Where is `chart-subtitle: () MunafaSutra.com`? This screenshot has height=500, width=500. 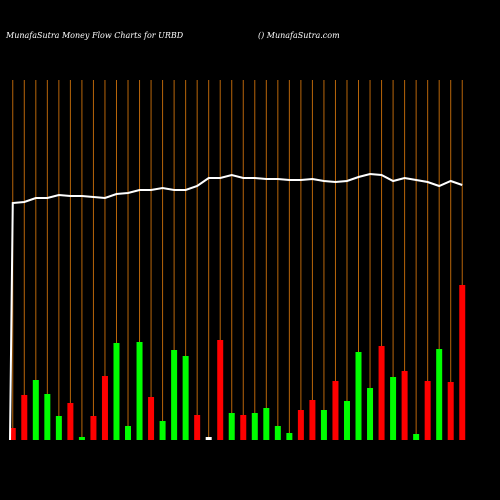 chart-subtitle: () MunafaSutra.com is located at coordinates (299, 35).